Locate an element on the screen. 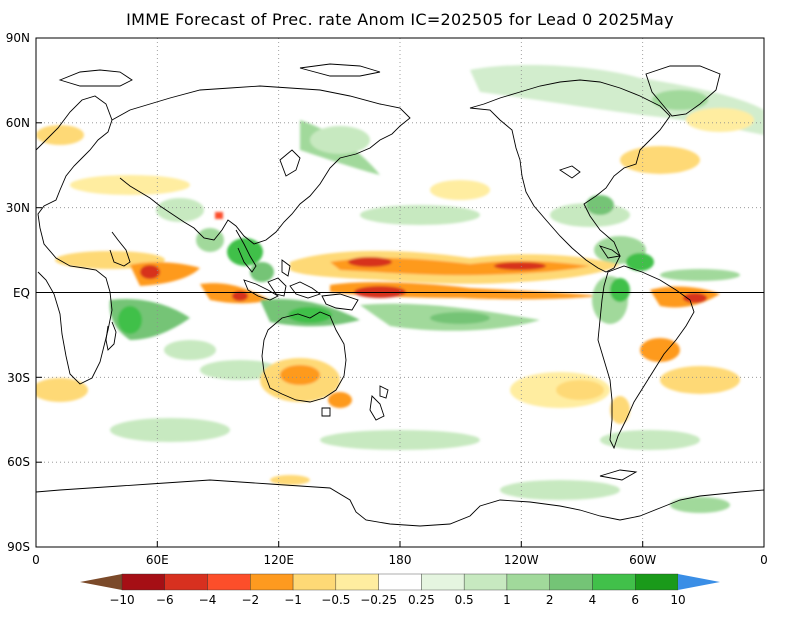  colorbar-label: −10 is located at coordinates (121, 600).